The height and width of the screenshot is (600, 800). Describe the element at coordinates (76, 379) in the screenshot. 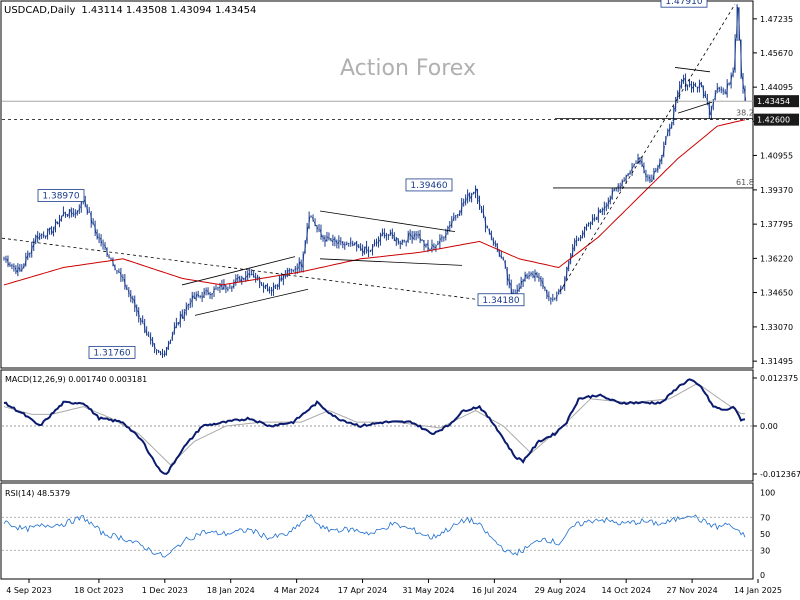

I see `macd-title: MACD(12,26,9) 0.001740 0.003181` at that location.